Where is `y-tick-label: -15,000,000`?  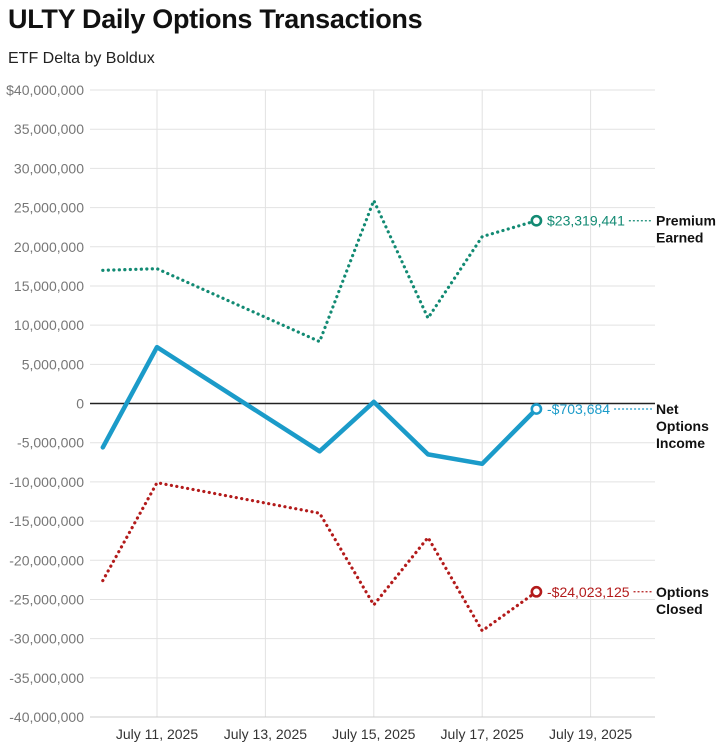
y-tick-label: -15,000,000 is located at coordinates (46, 521).